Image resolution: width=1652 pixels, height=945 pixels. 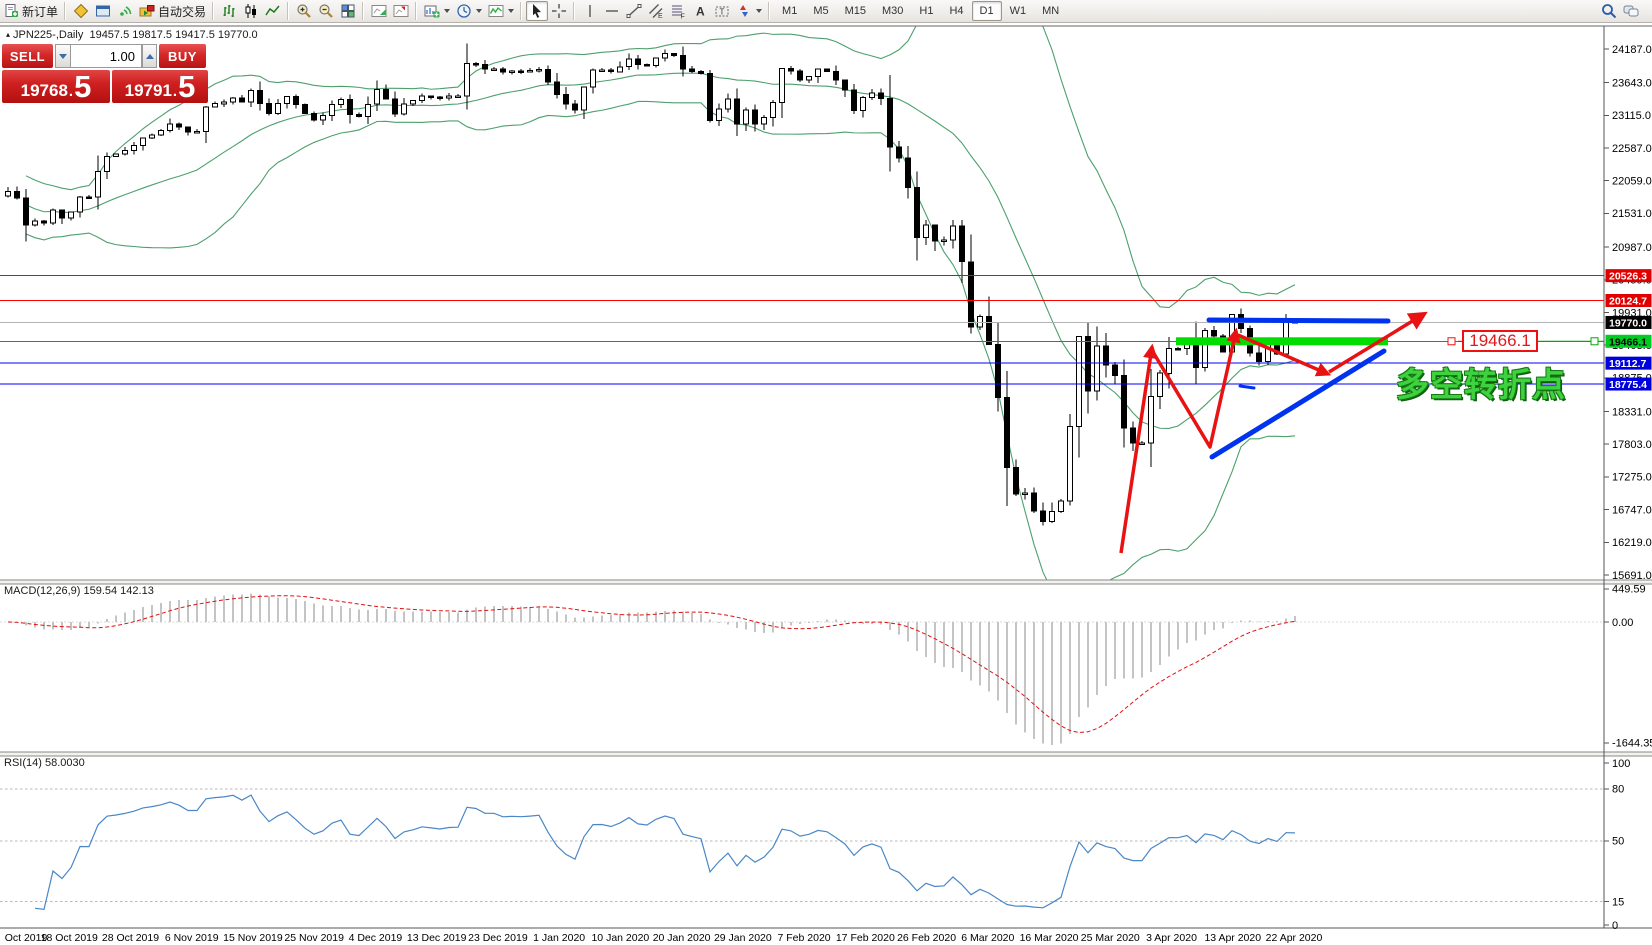 I want to click on channel-icon, so click(x=656, y=11).